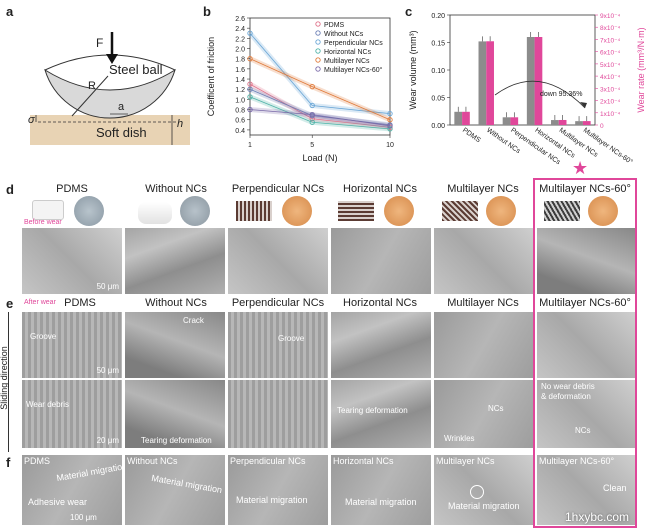 This screenshot has width=650, height=531. Describe the element at coordinates (484, 261) in the screenshot. I see `sem-d-multilayer` at that location.